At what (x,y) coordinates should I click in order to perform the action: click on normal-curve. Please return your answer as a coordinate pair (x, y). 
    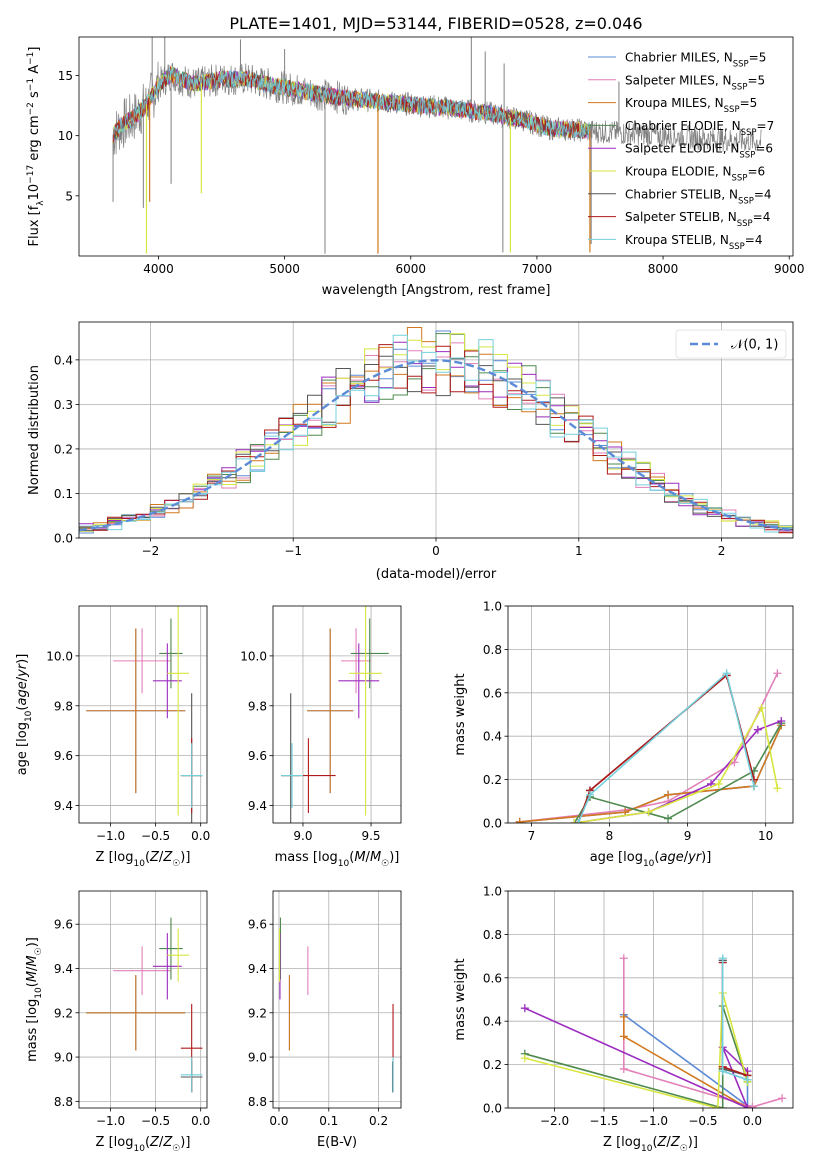
    Looking at the image, I should click on (436, 445).